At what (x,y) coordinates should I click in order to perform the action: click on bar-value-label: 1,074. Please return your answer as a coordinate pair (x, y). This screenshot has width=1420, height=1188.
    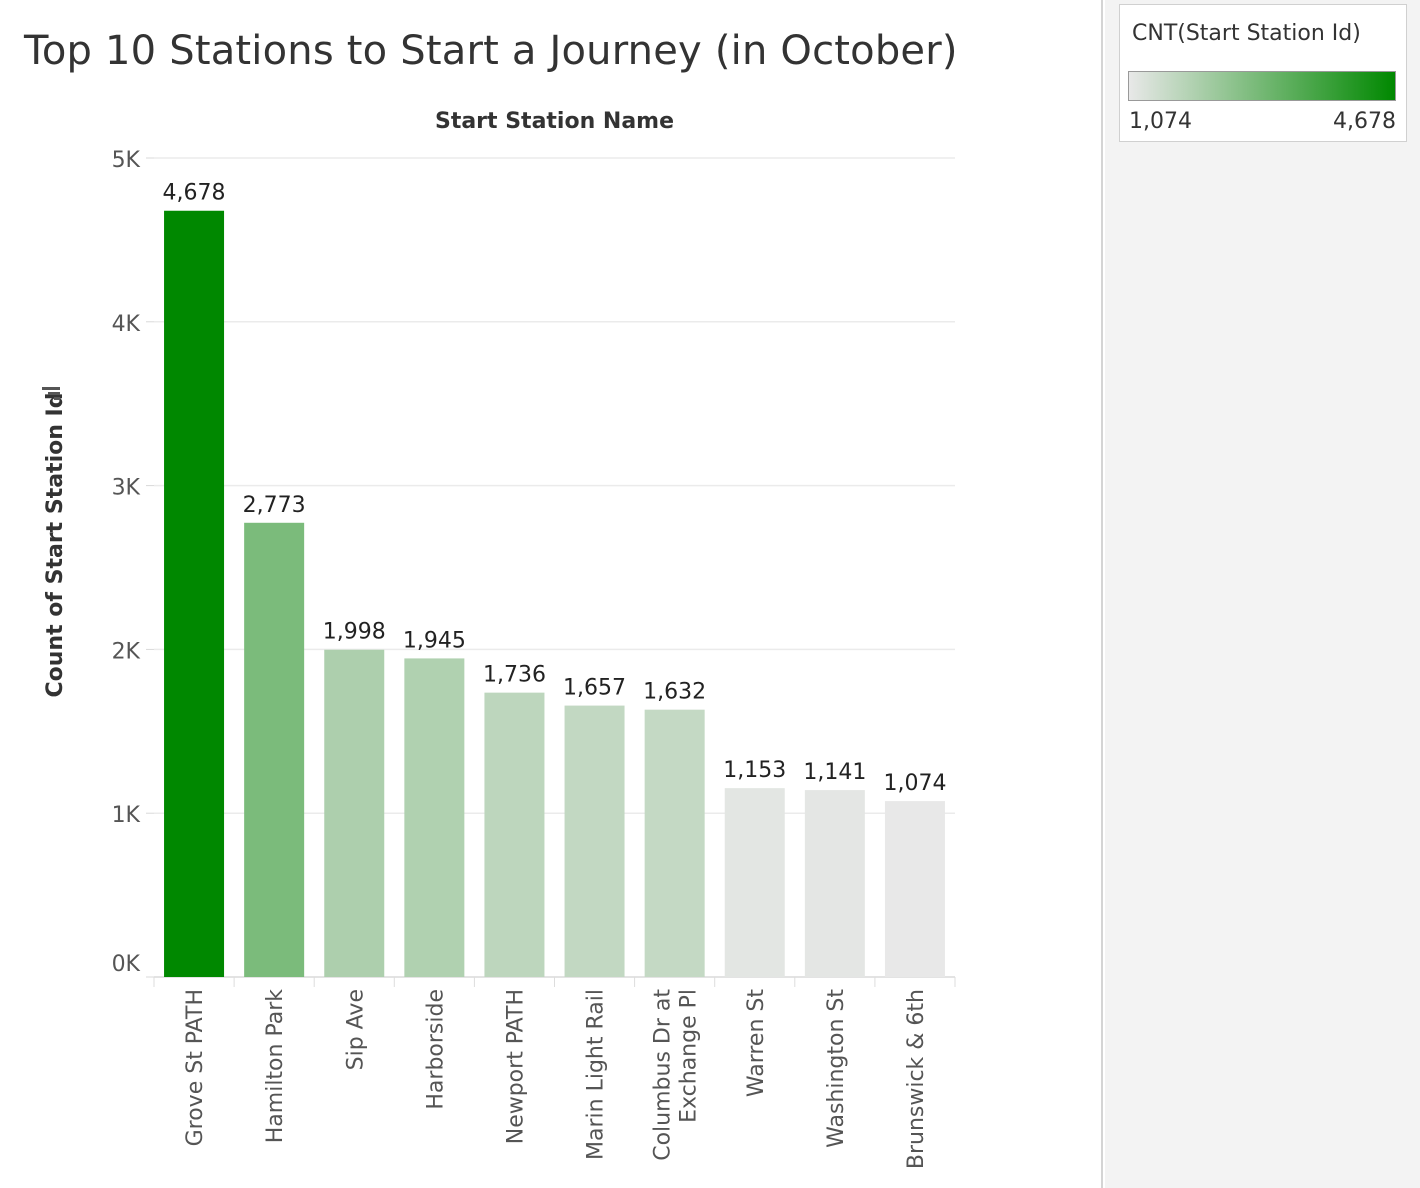
    Looking at the image, I should click on (914, 783).